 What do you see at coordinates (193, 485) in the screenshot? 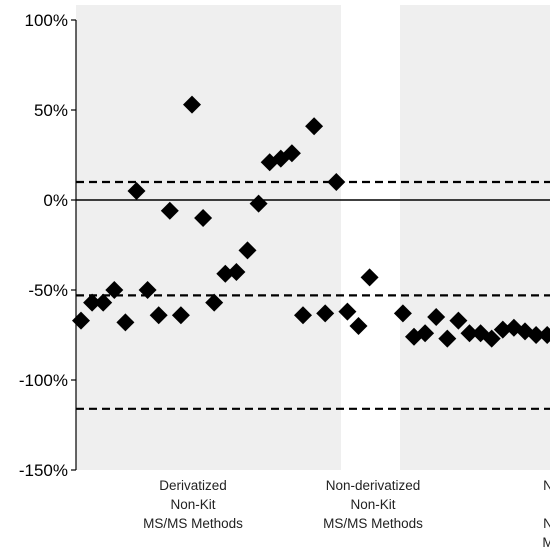
I see `category-label-line: Derivatized` at bounding box center [193, 485].